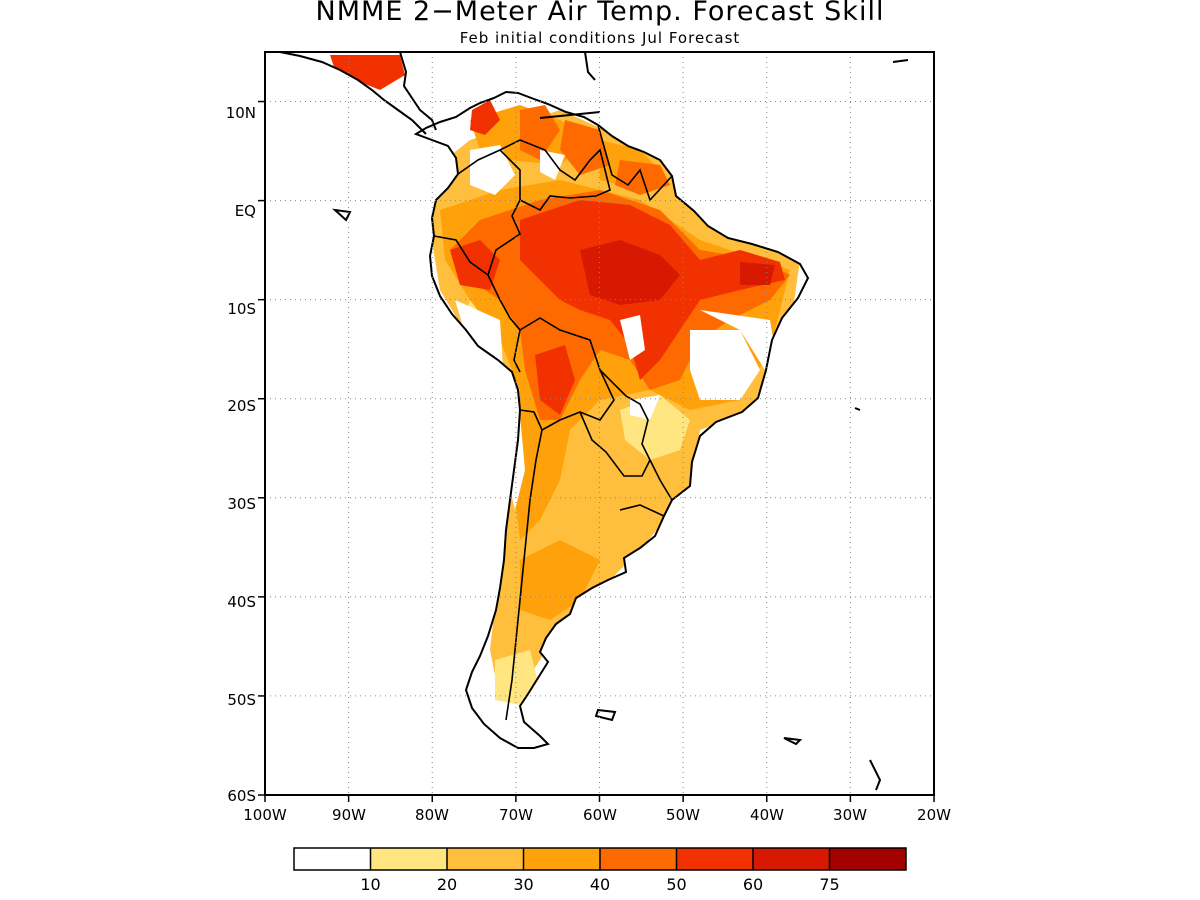 The height and width of the screenshot is (900, 1200). Describe the element at coordinates (370, 884) in the screenshot. I see `colorbar-label: 10` at that location.